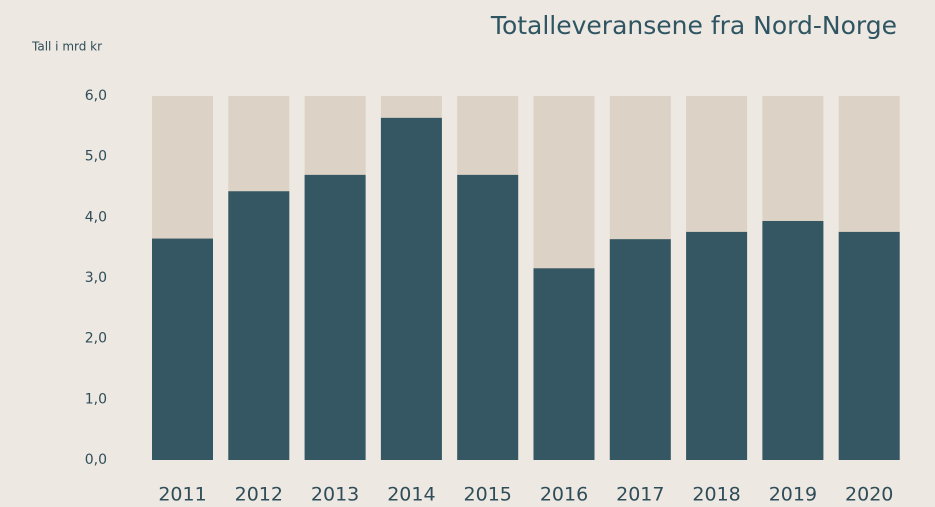 Image resolution: width=935 pixels, height=507 pixels. What do you see at coordinates (793, 495) in the screenshot?
I see `x-tick-label: 2019` at bounding box center [793, 495].